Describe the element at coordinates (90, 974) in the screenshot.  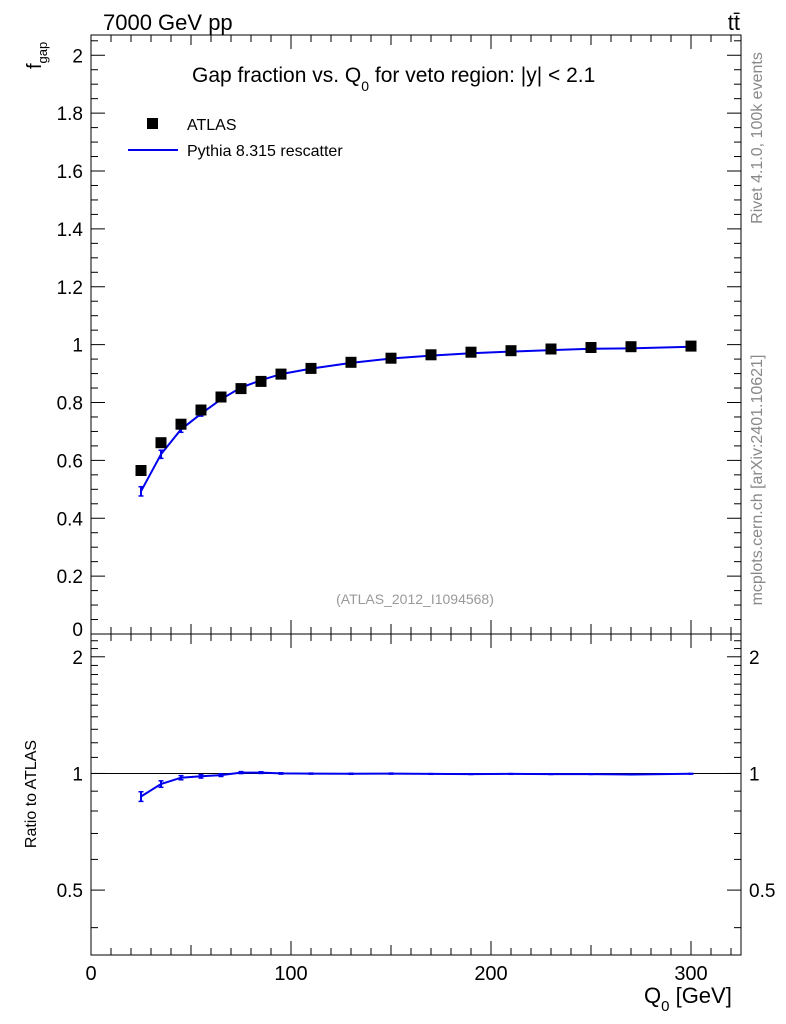
I see `x-tick-label: 0` at that location.